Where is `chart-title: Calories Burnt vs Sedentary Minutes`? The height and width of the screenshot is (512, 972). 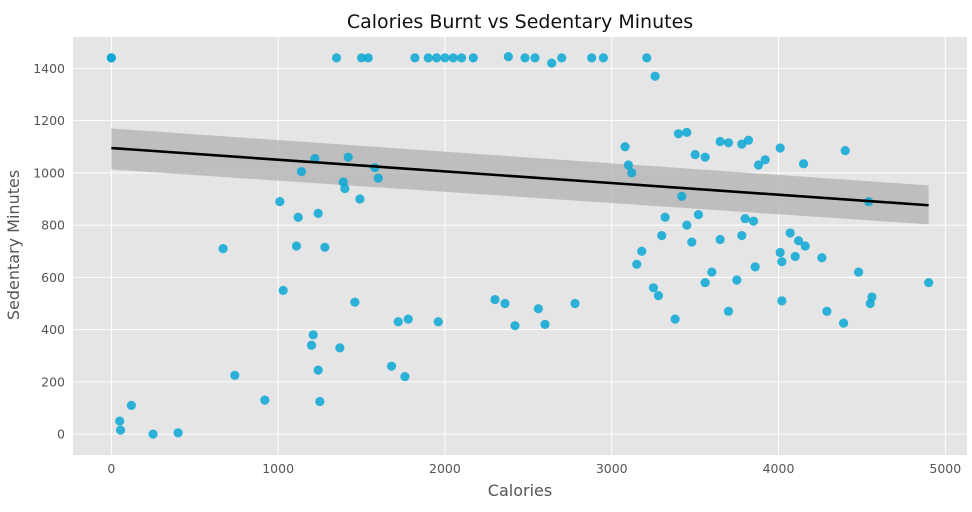 chart-title: Calories Burnt vs Sedentary Minutes is located at coordinates (520, 22).